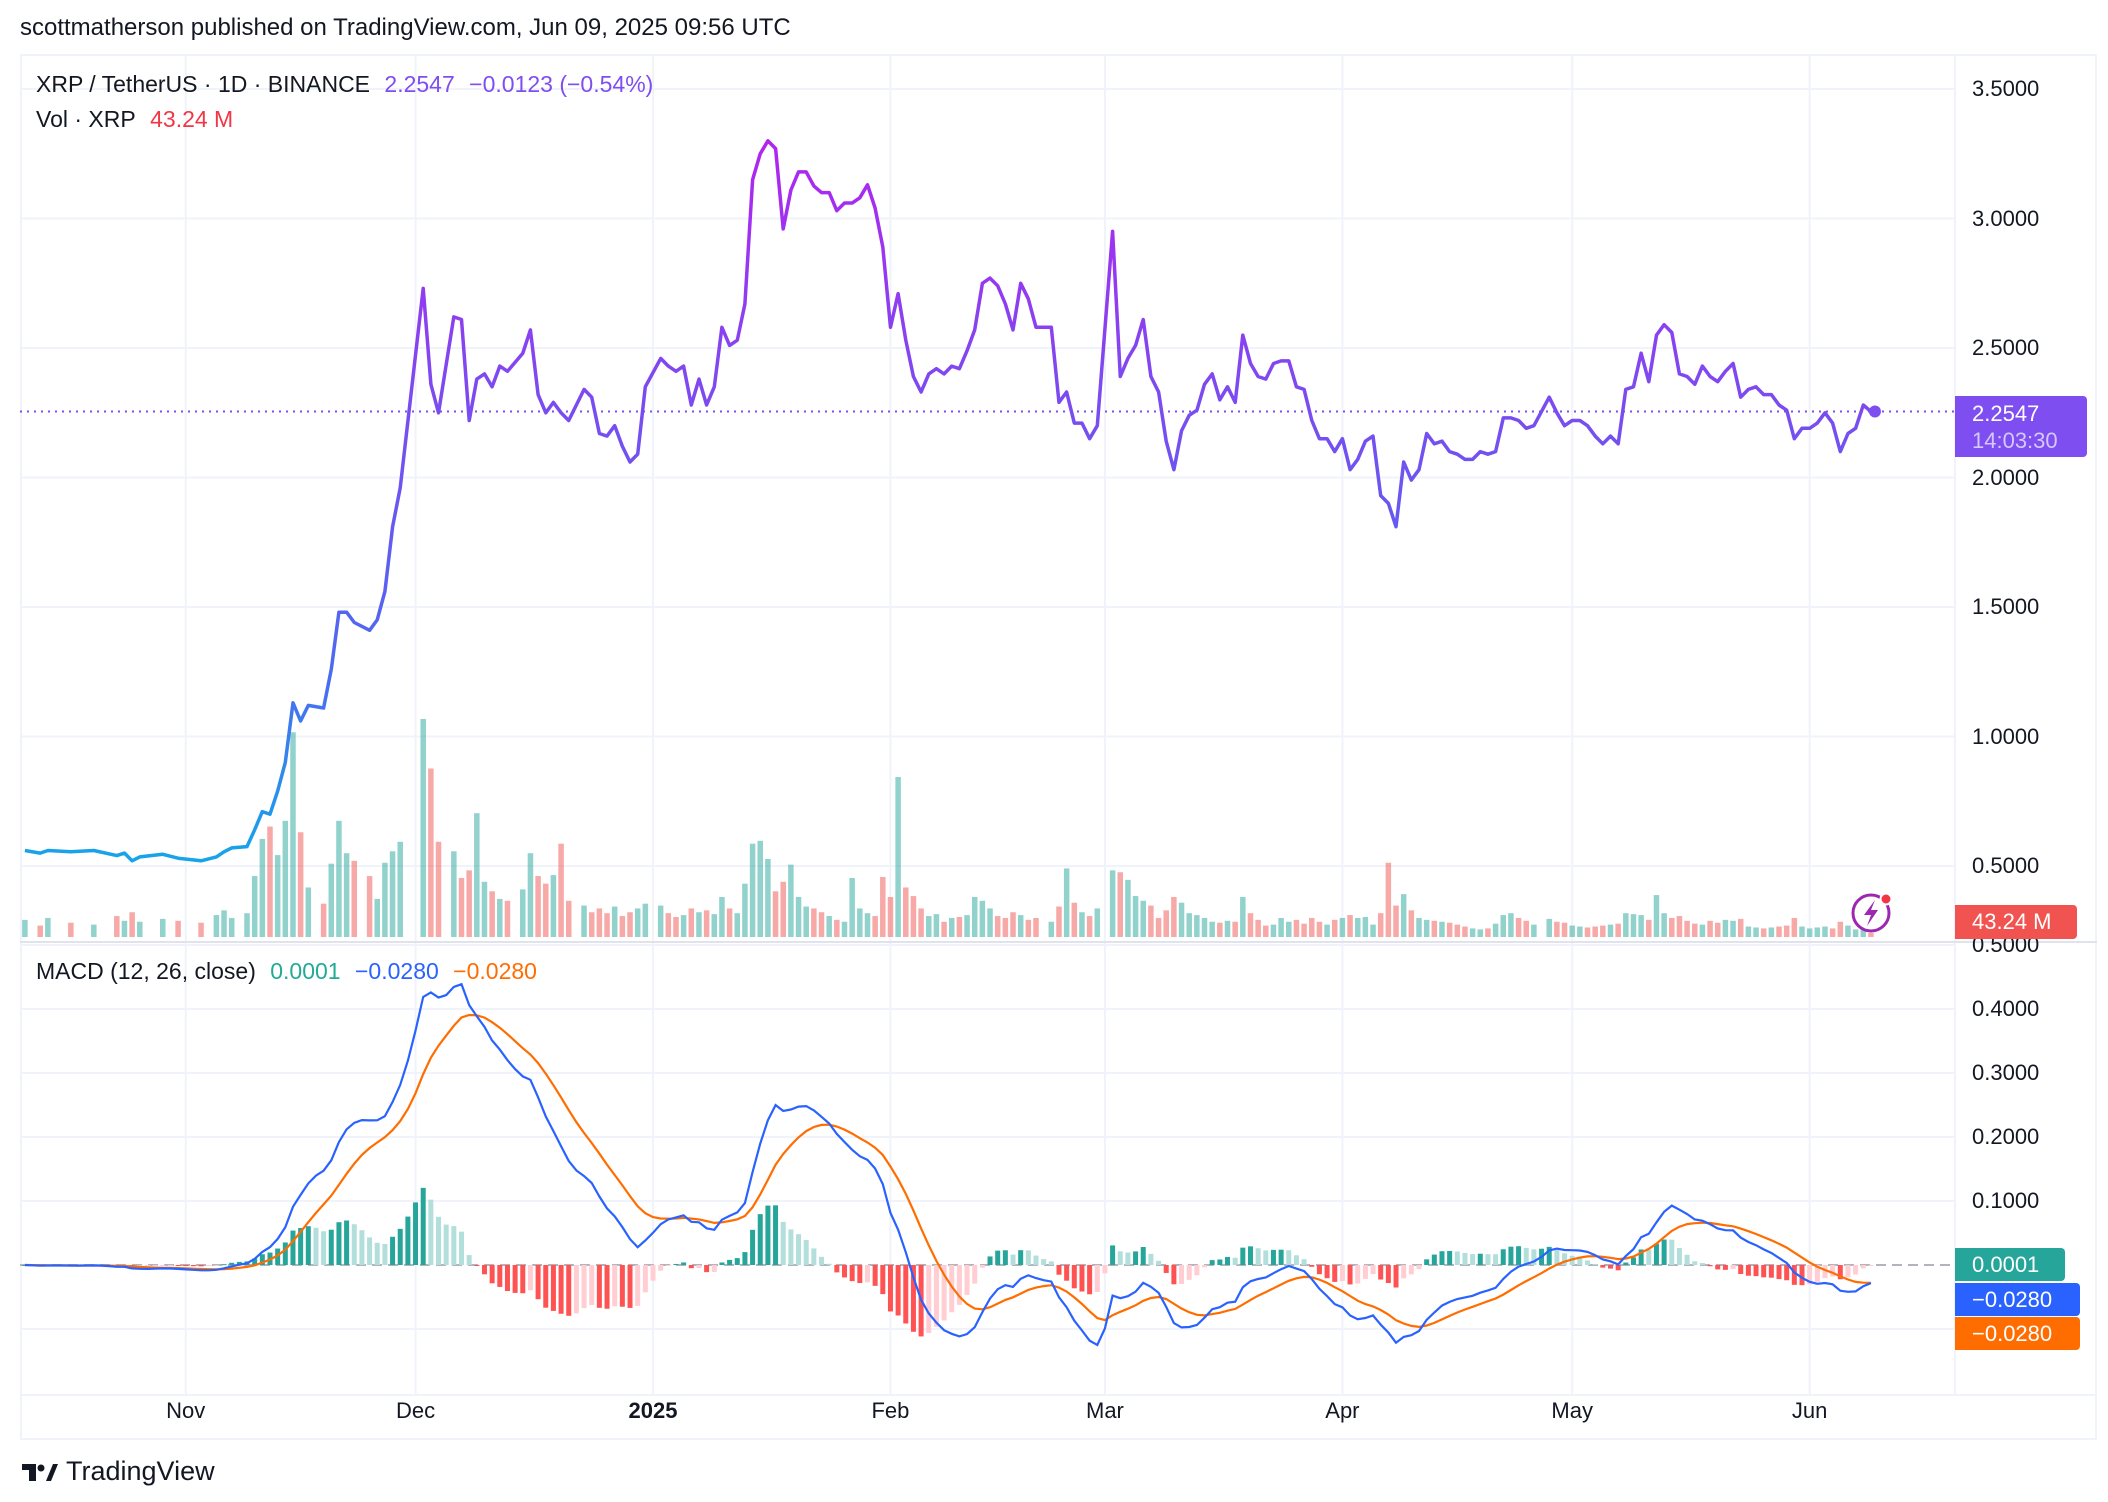 The width and height of the screenshot is (2108, 1502). I want to click on last-price-dot, so click(1874, 411).